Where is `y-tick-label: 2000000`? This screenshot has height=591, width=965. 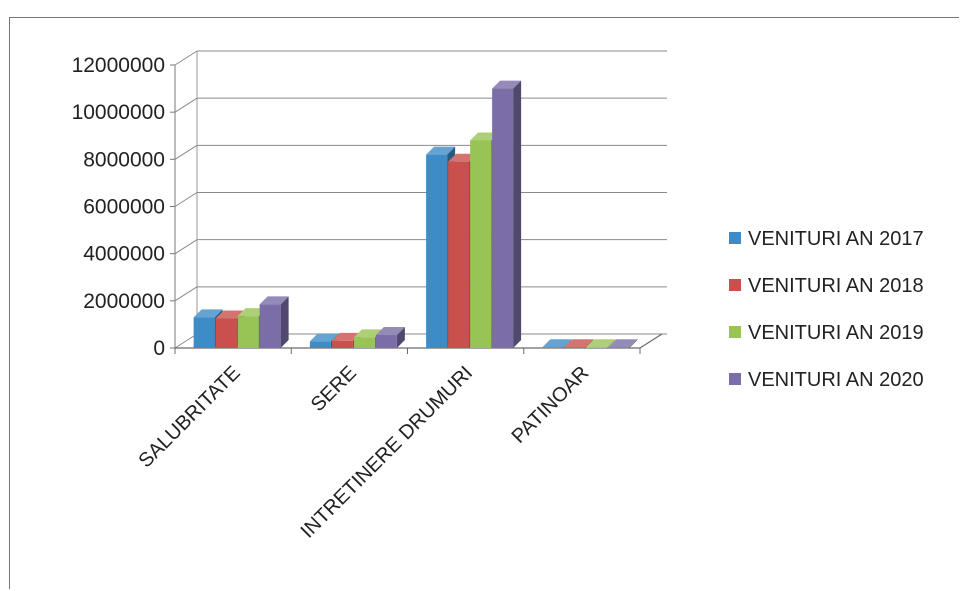 y-tick-label: 2000000 is located at coordinates (124, 301).